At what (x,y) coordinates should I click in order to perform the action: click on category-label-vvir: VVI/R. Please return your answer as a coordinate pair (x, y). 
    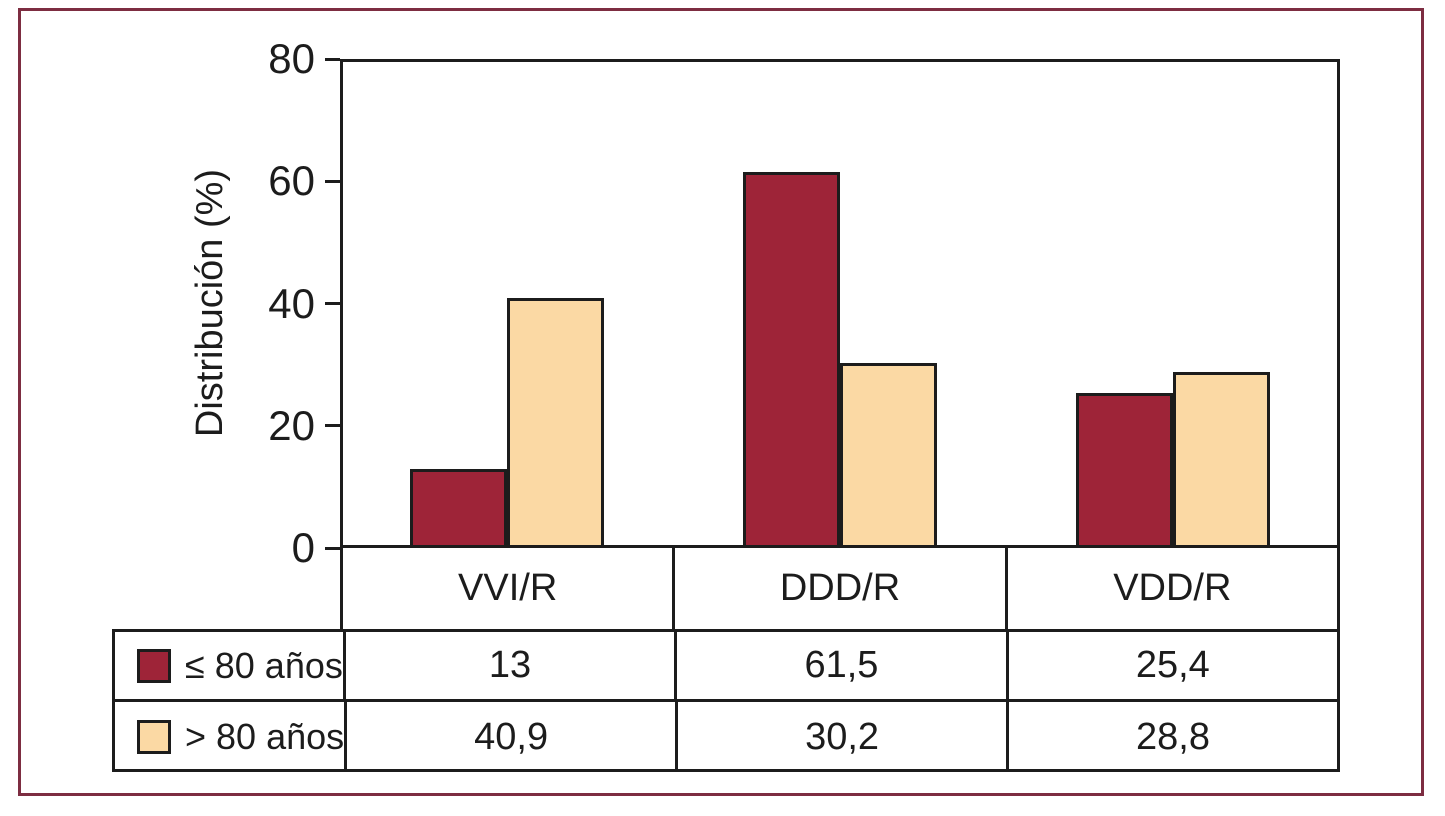
    Looking at the image, I should click on (508, 588).